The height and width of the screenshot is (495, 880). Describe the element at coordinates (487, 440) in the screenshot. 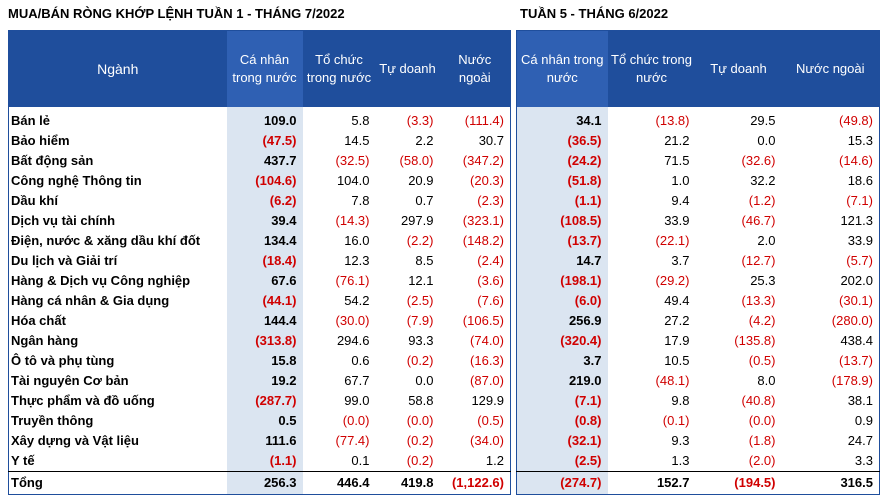

I see `foreign-value: (34.0)` at that location.